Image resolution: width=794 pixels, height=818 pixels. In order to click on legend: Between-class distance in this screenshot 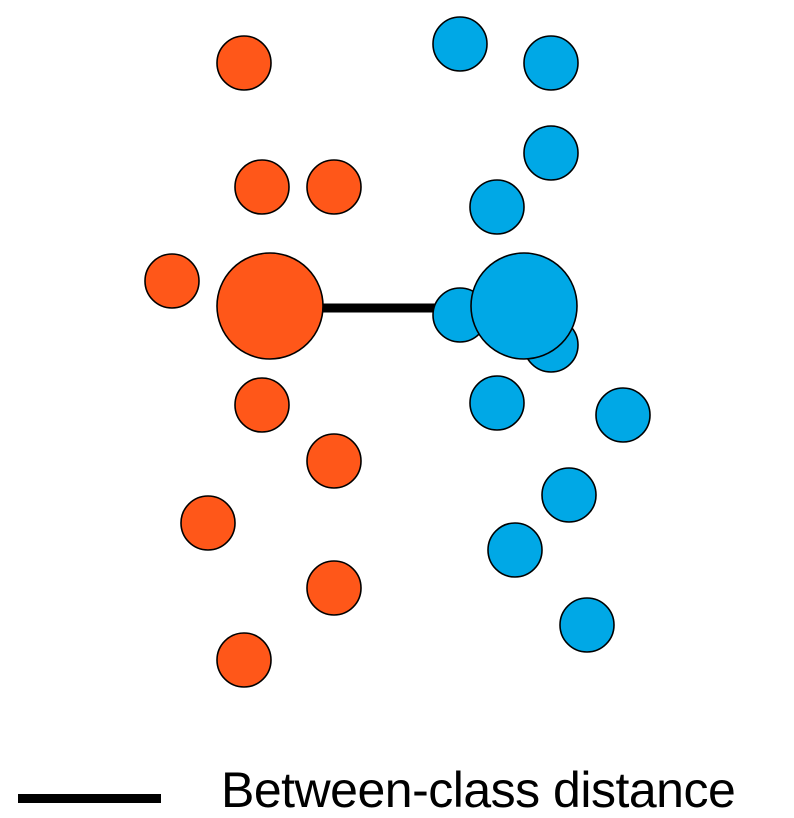, I will do `click(403, 789)`.